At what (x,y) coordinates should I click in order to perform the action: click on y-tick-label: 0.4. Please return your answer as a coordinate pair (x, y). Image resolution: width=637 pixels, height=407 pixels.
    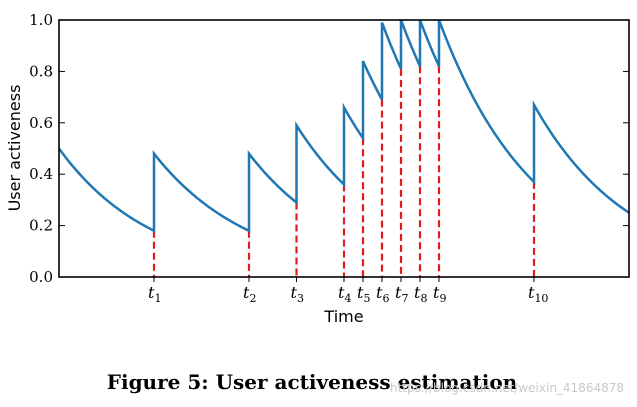
    Looking at the image, I should click on (41, 174).